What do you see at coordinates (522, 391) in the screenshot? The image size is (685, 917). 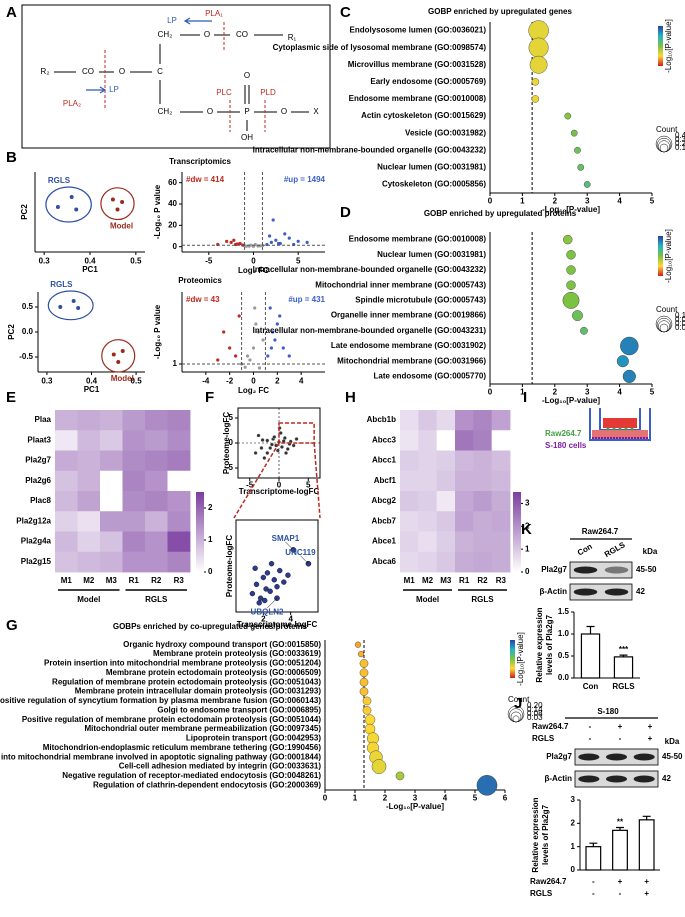 I see `x-tick-label: 1` at bounding box center [522, 391].